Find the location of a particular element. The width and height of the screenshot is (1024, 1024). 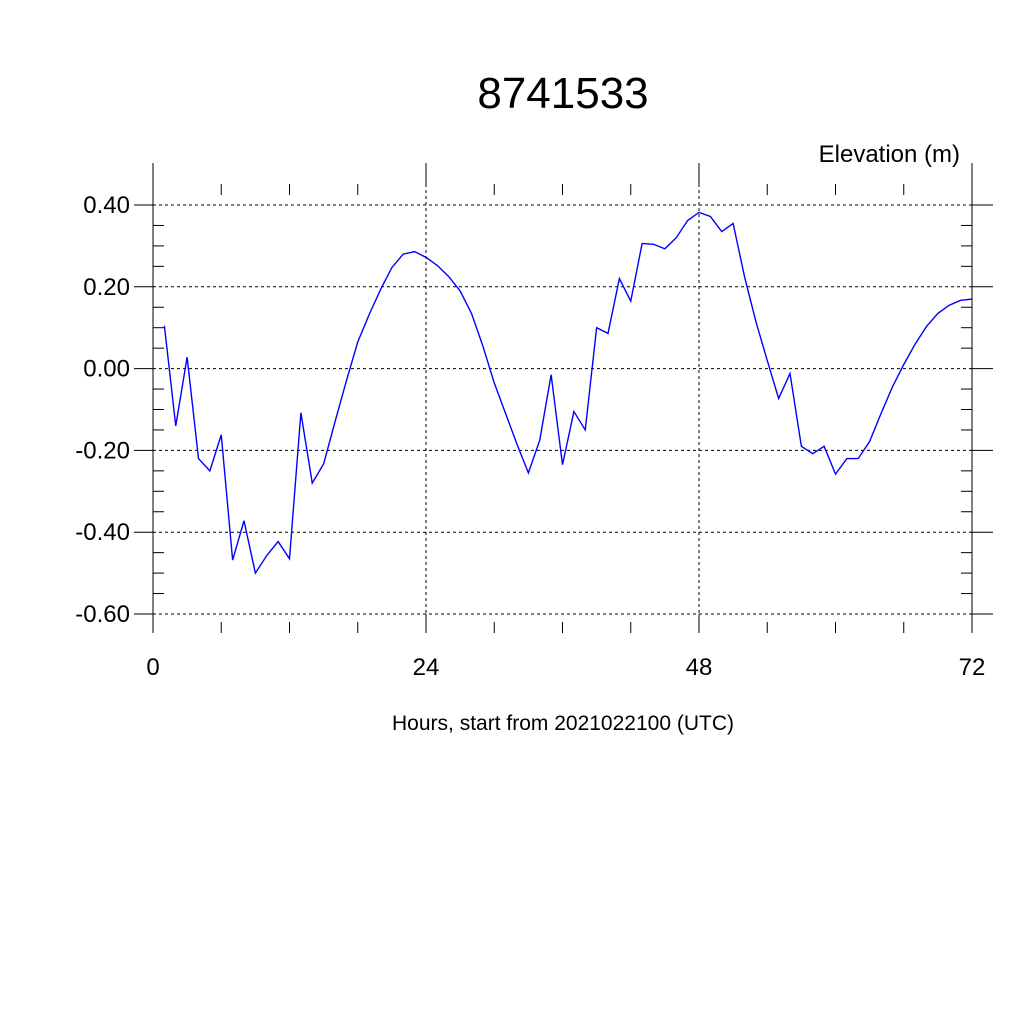

chart-title: 8741533 is located at coordinates (562, 93).